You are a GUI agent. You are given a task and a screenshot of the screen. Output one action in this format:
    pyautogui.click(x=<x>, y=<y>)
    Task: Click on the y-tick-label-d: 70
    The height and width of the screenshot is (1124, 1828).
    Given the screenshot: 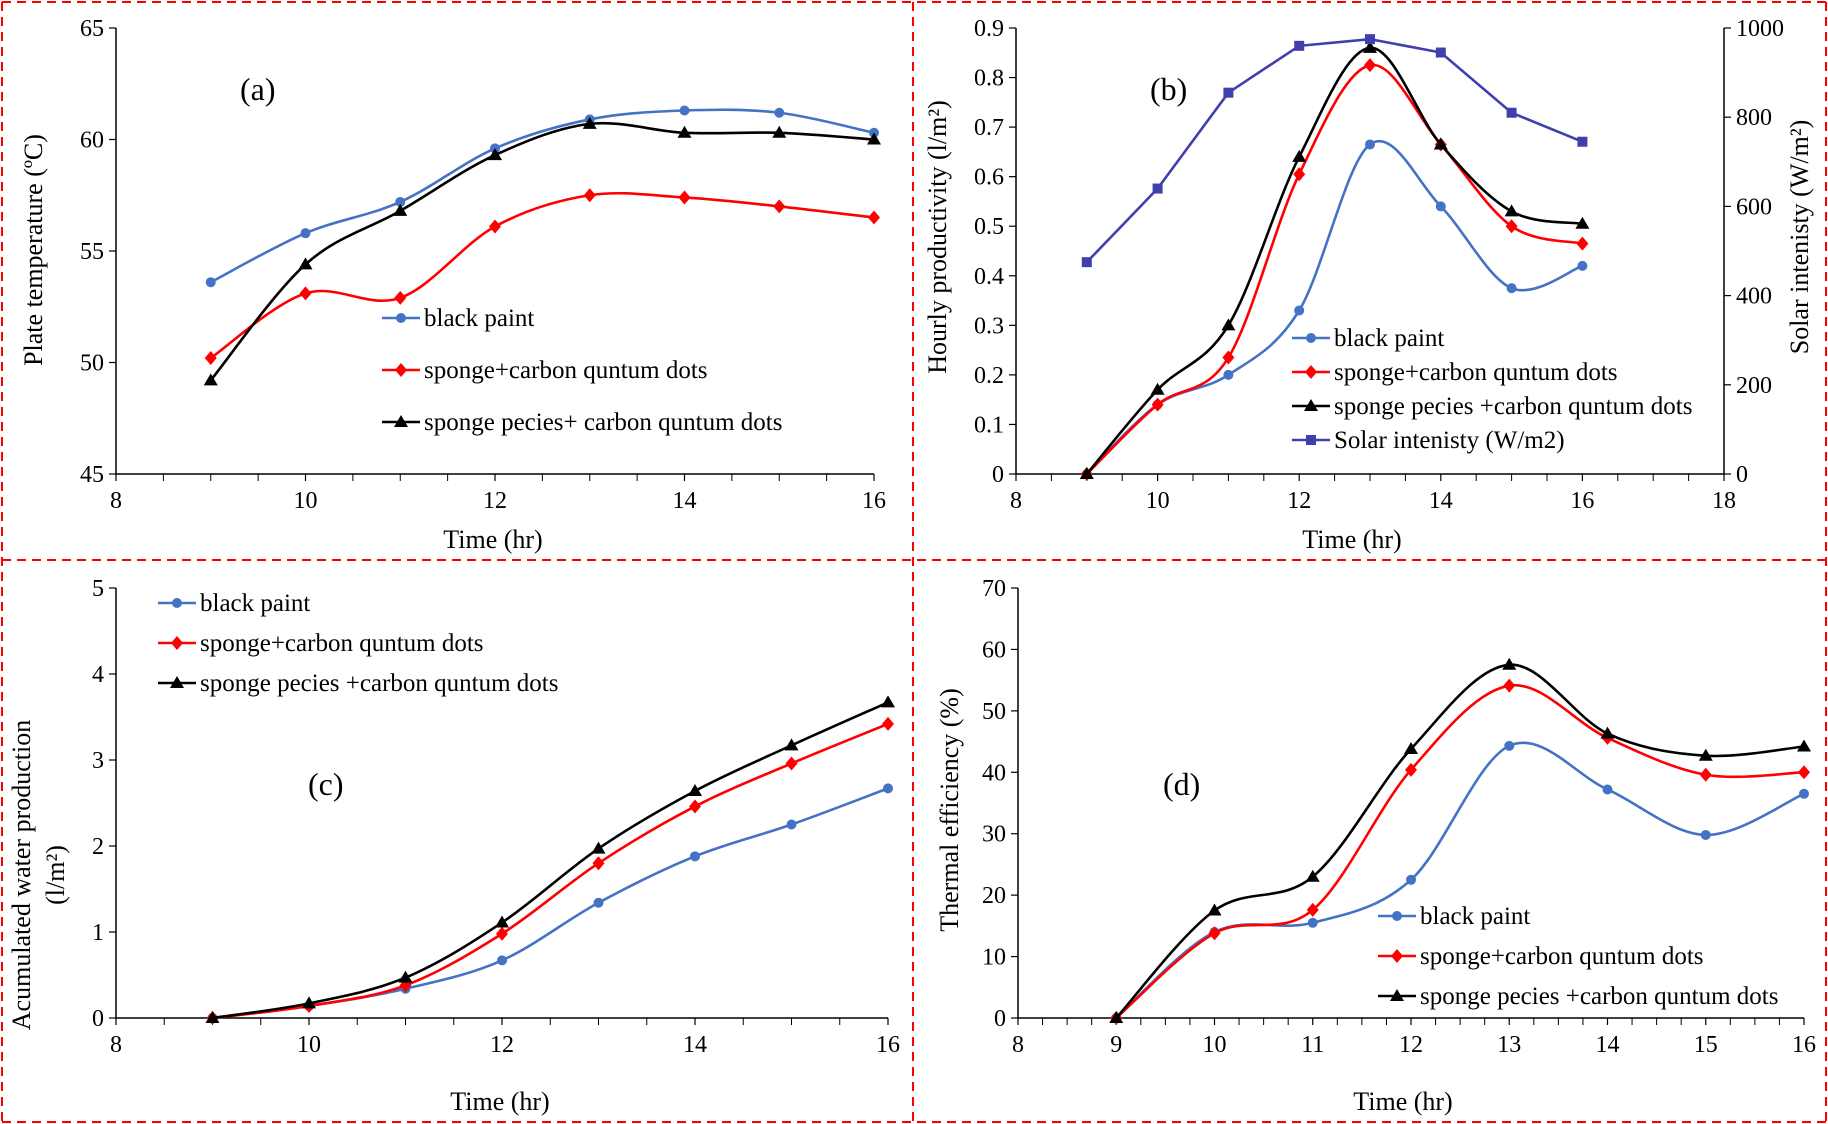 What is the action you would take?
    pyautogui.click(x=994, y=589)
    